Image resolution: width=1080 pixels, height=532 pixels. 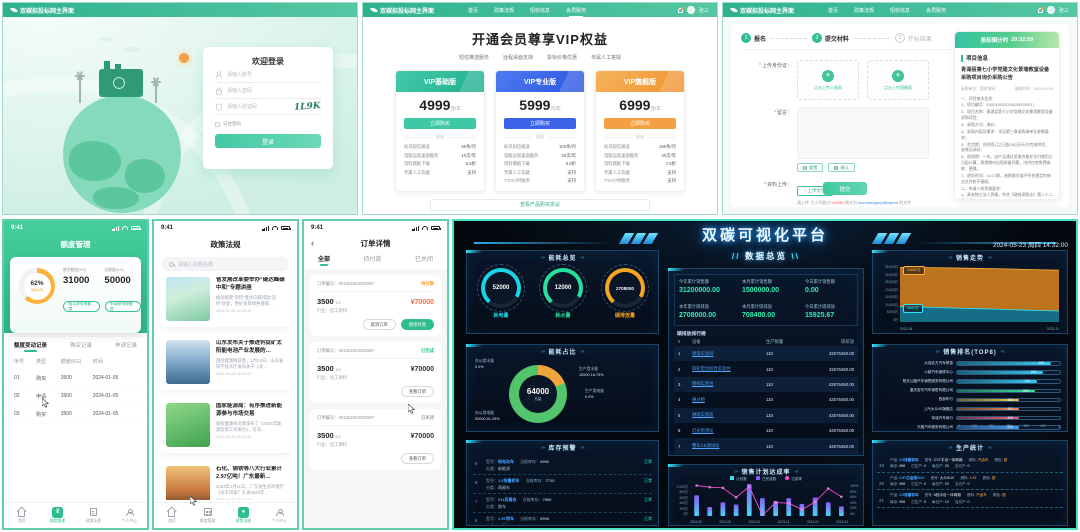 What do you see at coordinates (268, 141) in the screenshot?
I see `login-button: 登录` at bounding box center [268, 141].